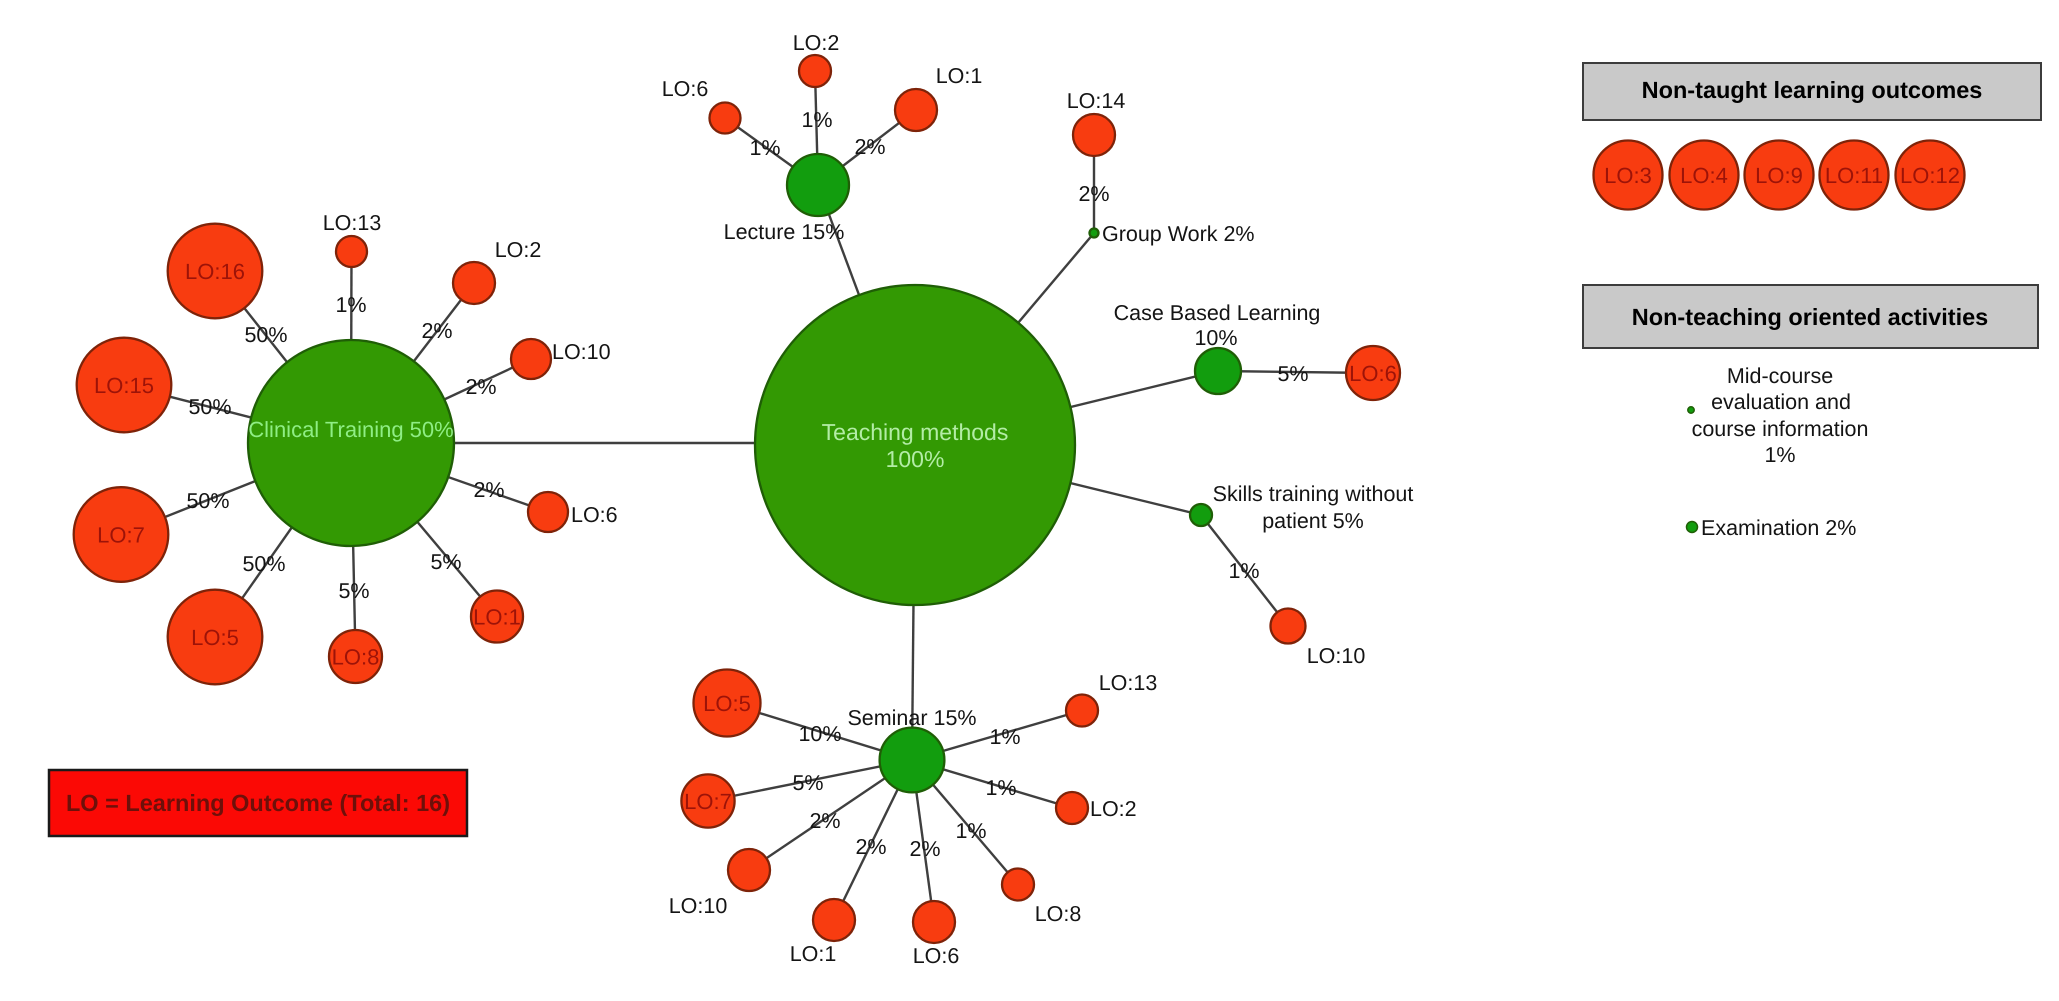  What do you see at coordinates (1178, 234) in the screenshot?
I see `svg-text: Group Work 2%` at bounding box center [1178, 234].